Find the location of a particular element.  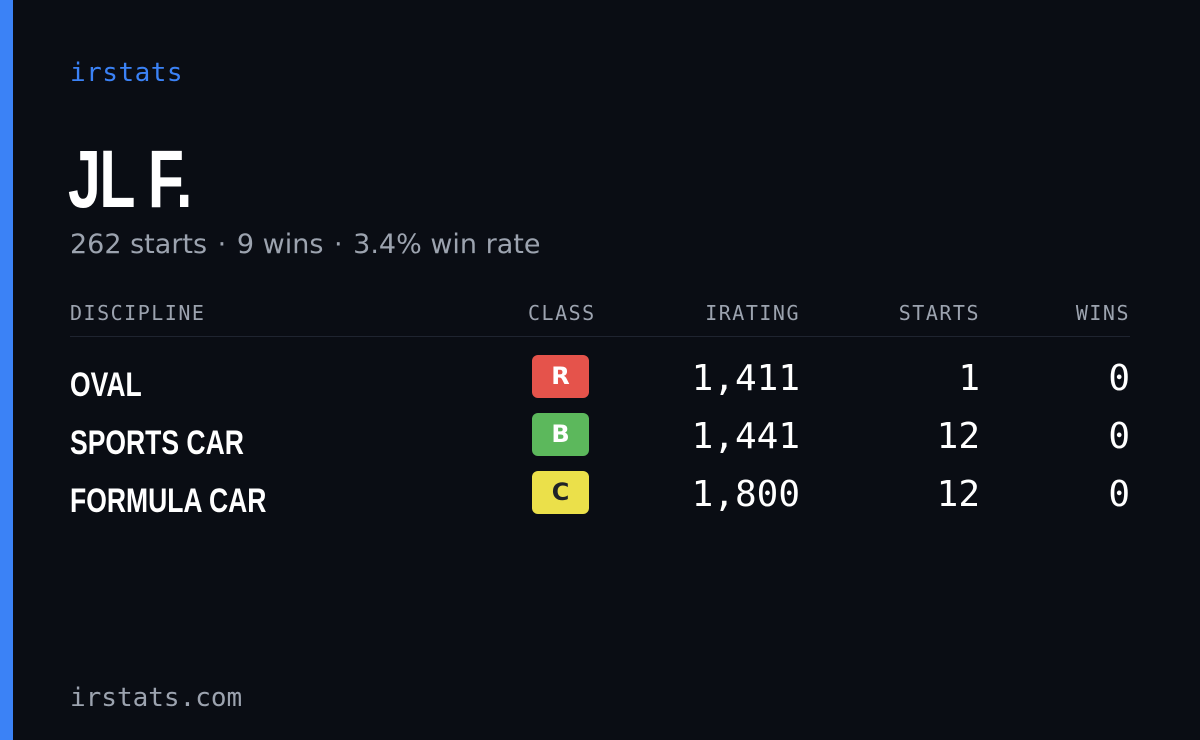

irating-cell: 1,441 is located at coordinates (745, 436).